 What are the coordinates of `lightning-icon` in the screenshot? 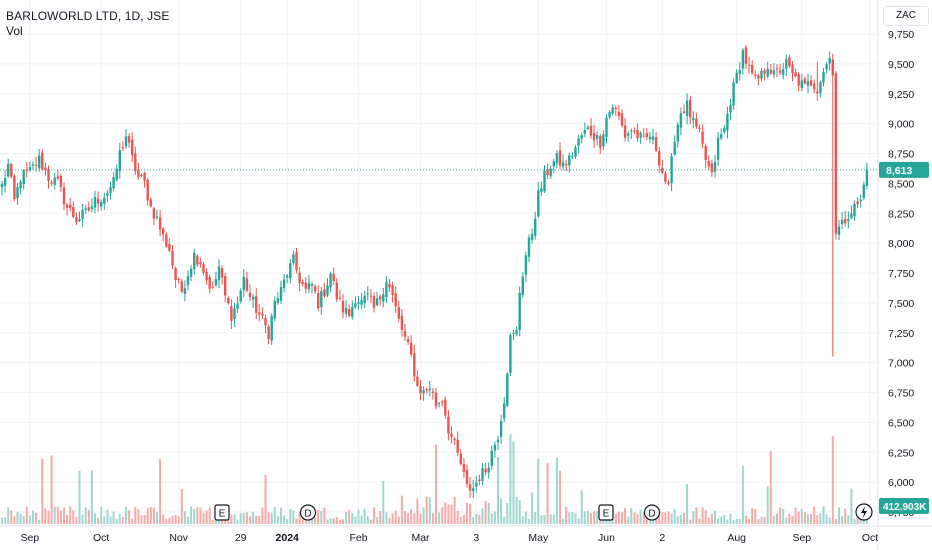 It's located at (864, 512).